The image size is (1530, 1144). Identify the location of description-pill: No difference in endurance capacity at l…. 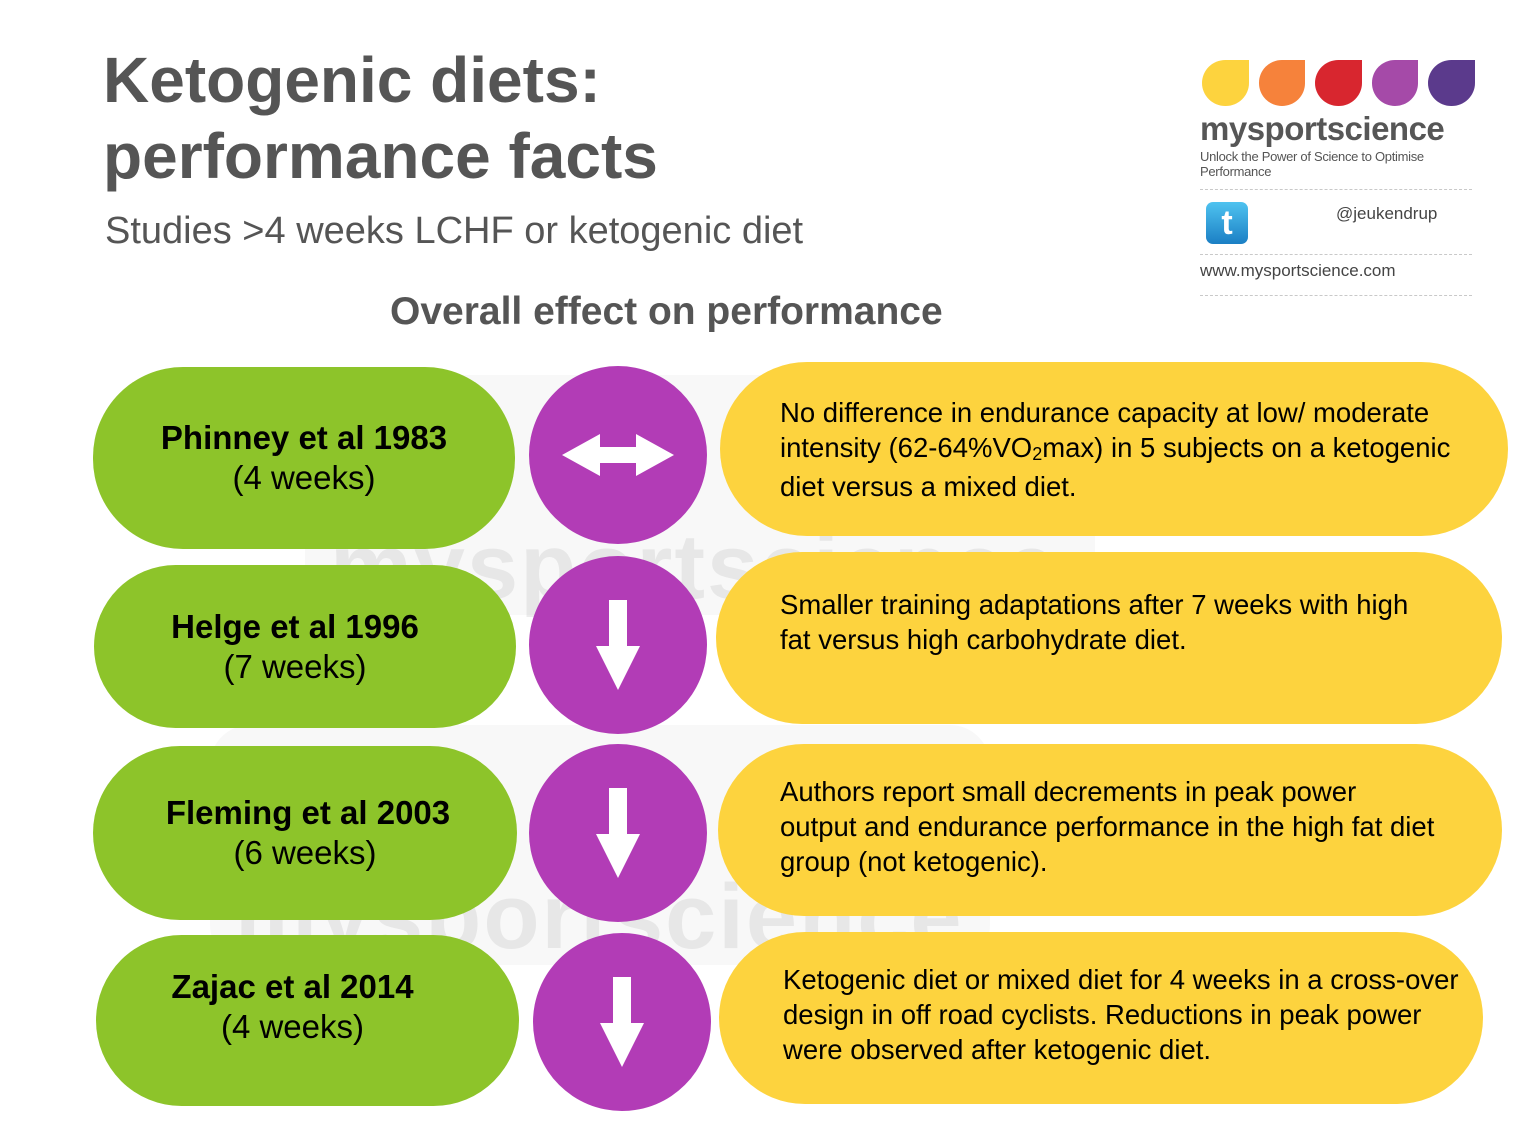
(1114, 449).